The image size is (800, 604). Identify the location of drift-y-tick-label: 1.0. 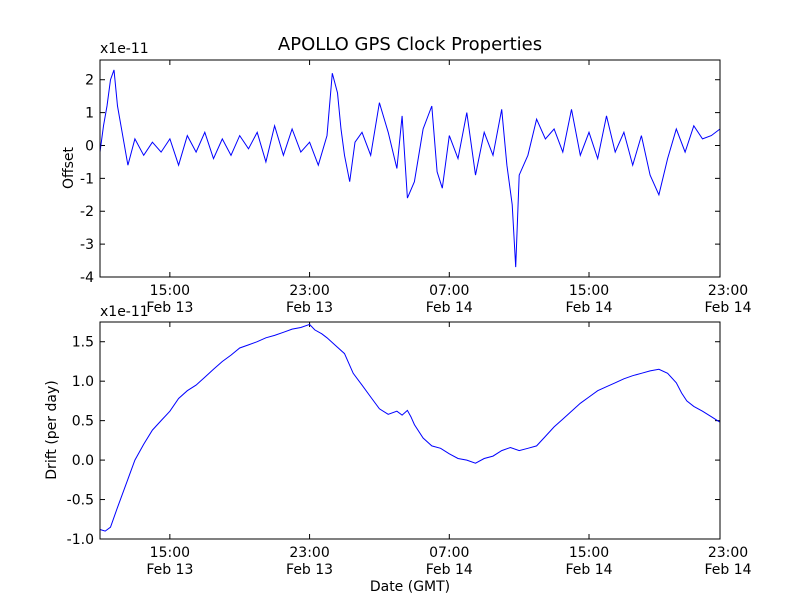
(83, 382).